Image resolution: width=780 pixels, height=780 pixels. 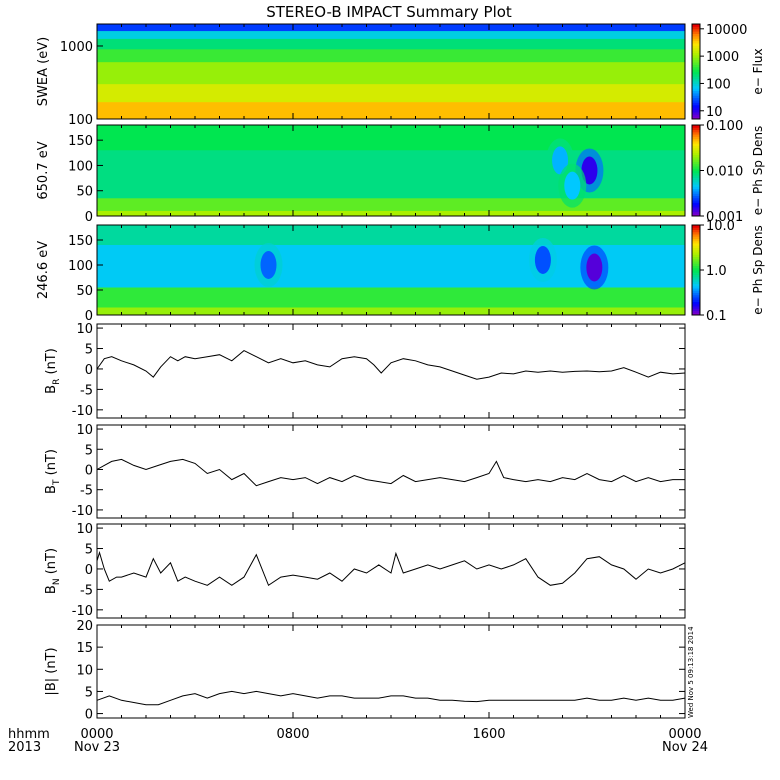 I want to click on y-tick-label: 15, so click(x=84, y=648).